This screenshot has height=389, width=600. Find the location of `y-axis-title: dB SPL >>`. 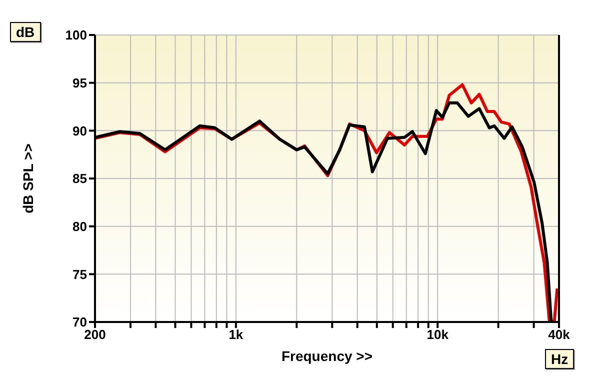

y-axis-title: dB SPL >> is located at coordinates (28, 179).